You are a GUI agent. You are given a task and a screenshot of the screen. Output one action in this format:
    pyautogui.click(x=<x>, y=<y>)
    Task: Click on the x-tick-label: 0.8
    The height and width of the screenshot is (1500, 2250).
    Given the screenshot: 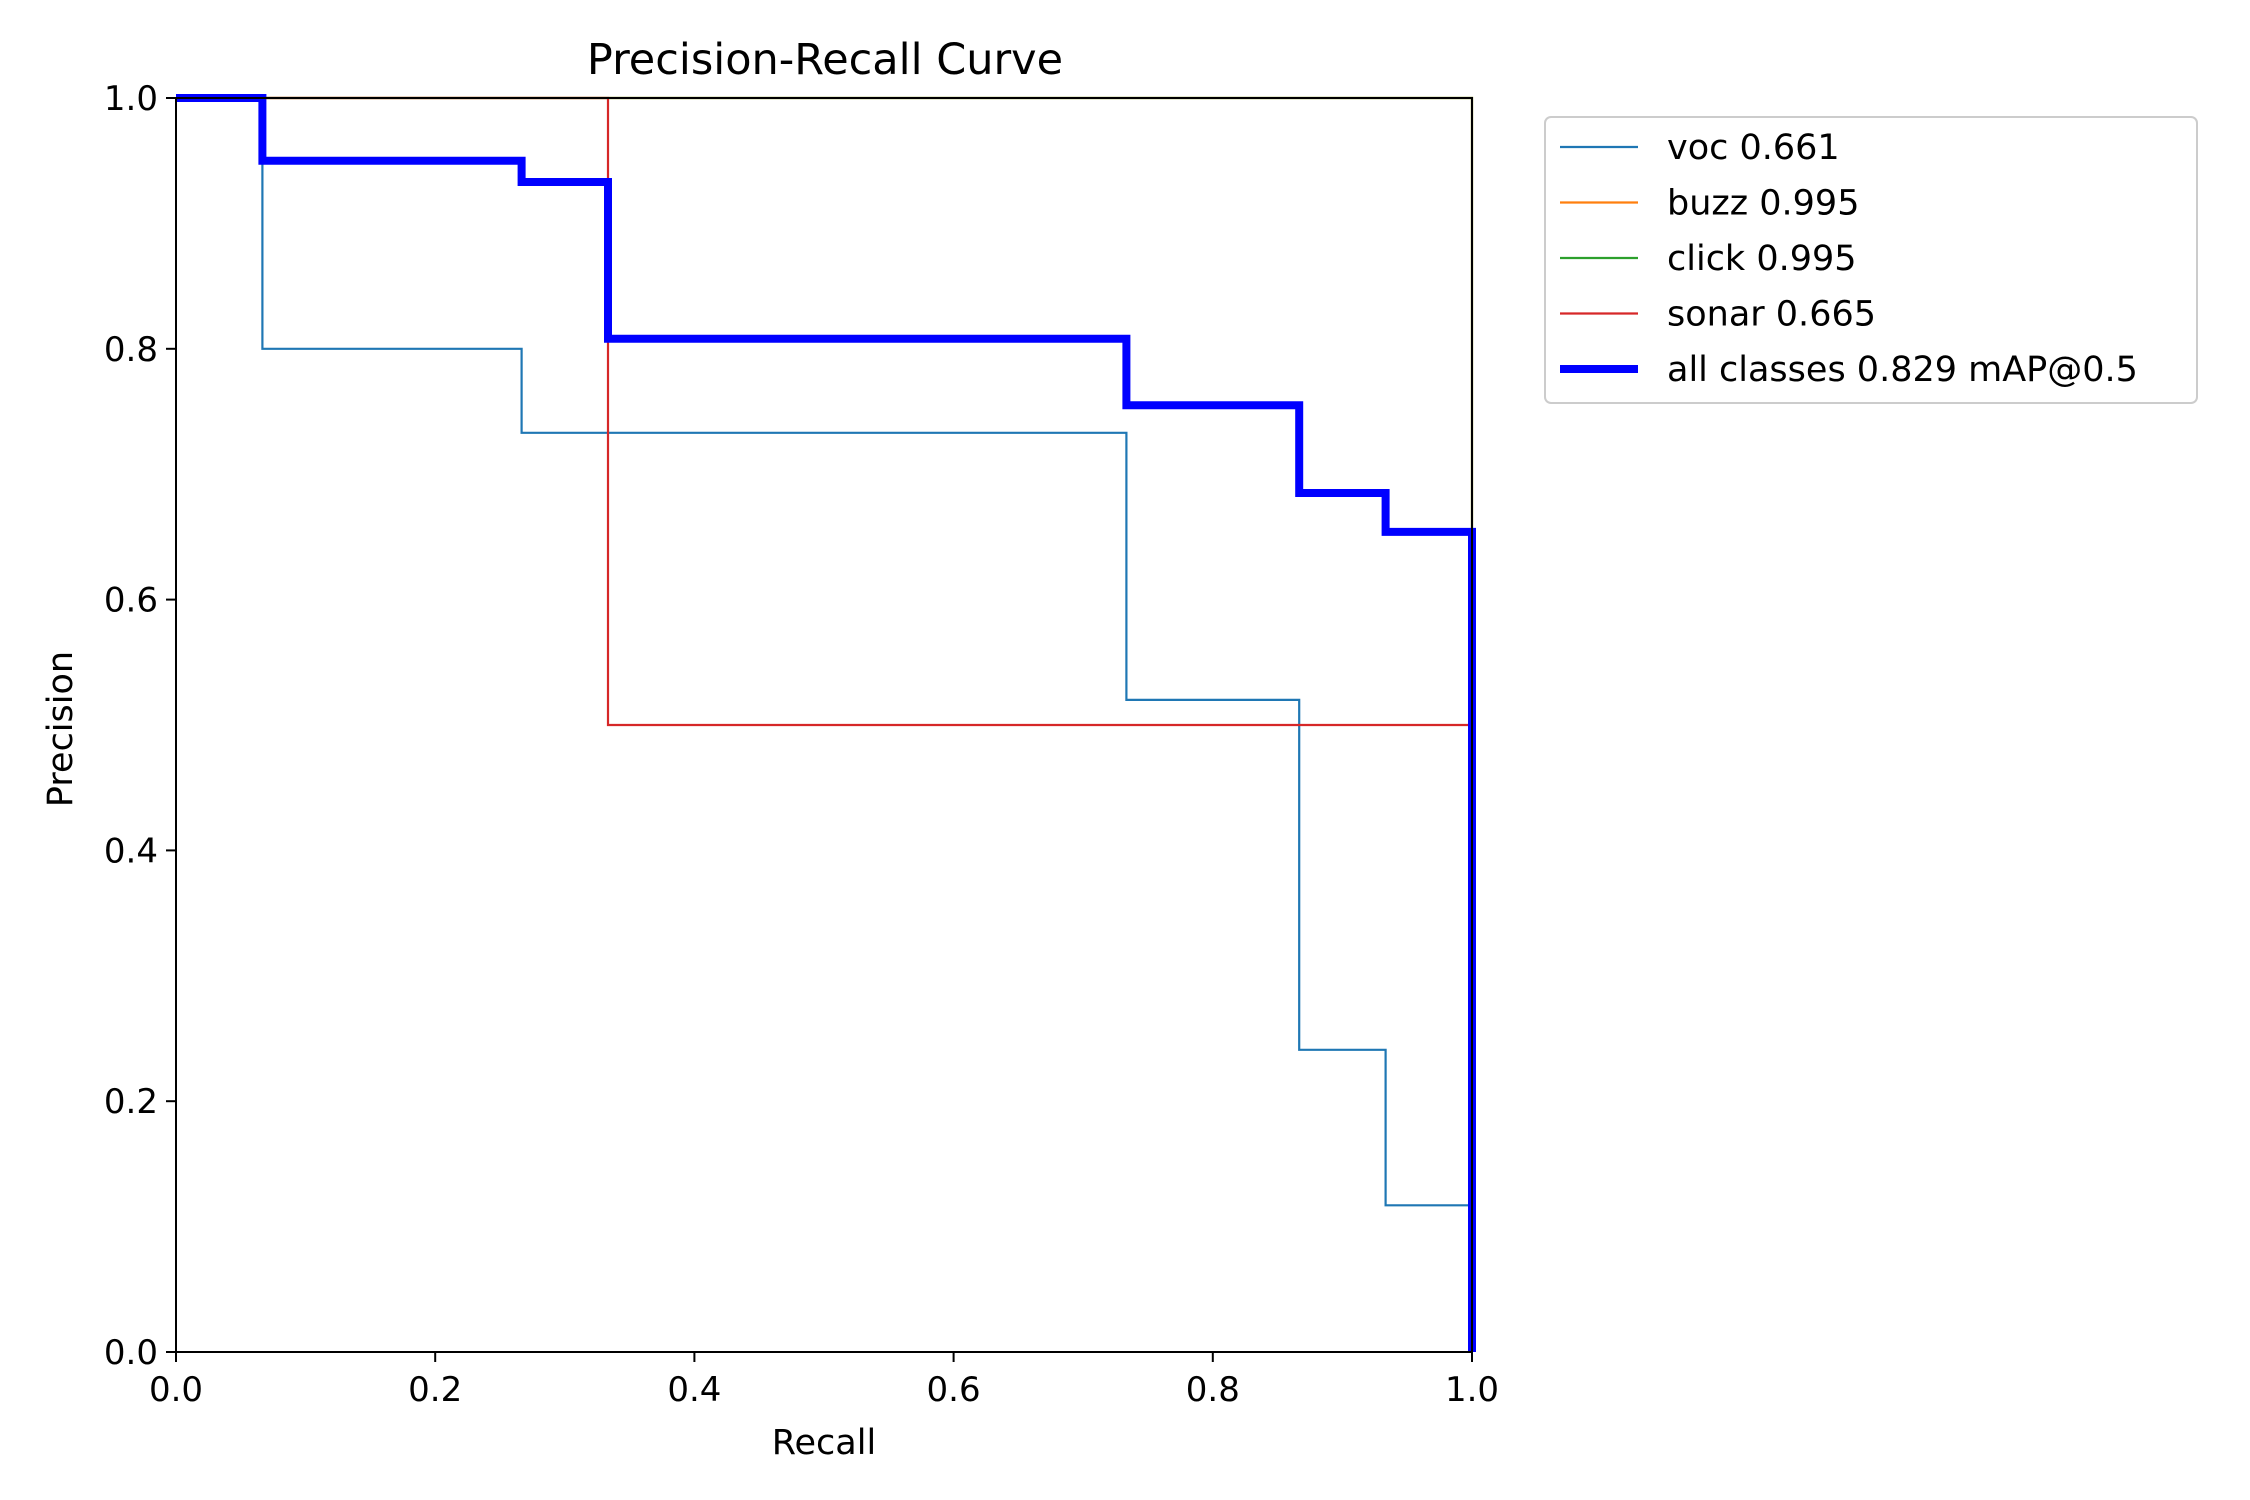 What is the action you would take?
    pyautogui.click(x=1213, y=1390)
    